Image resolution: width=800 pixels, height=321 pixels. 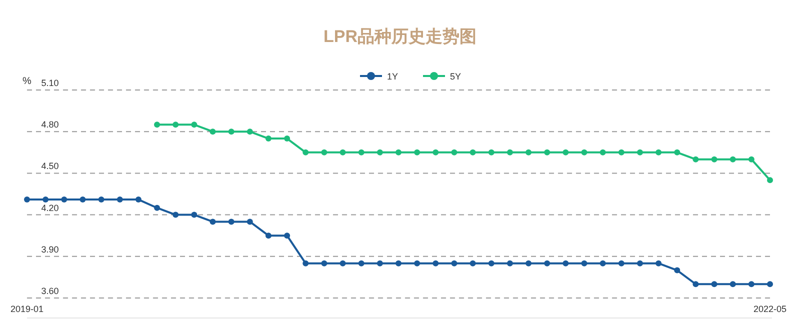 I want to click on y-tick-label: 4.50, so click(x=50, y=166).